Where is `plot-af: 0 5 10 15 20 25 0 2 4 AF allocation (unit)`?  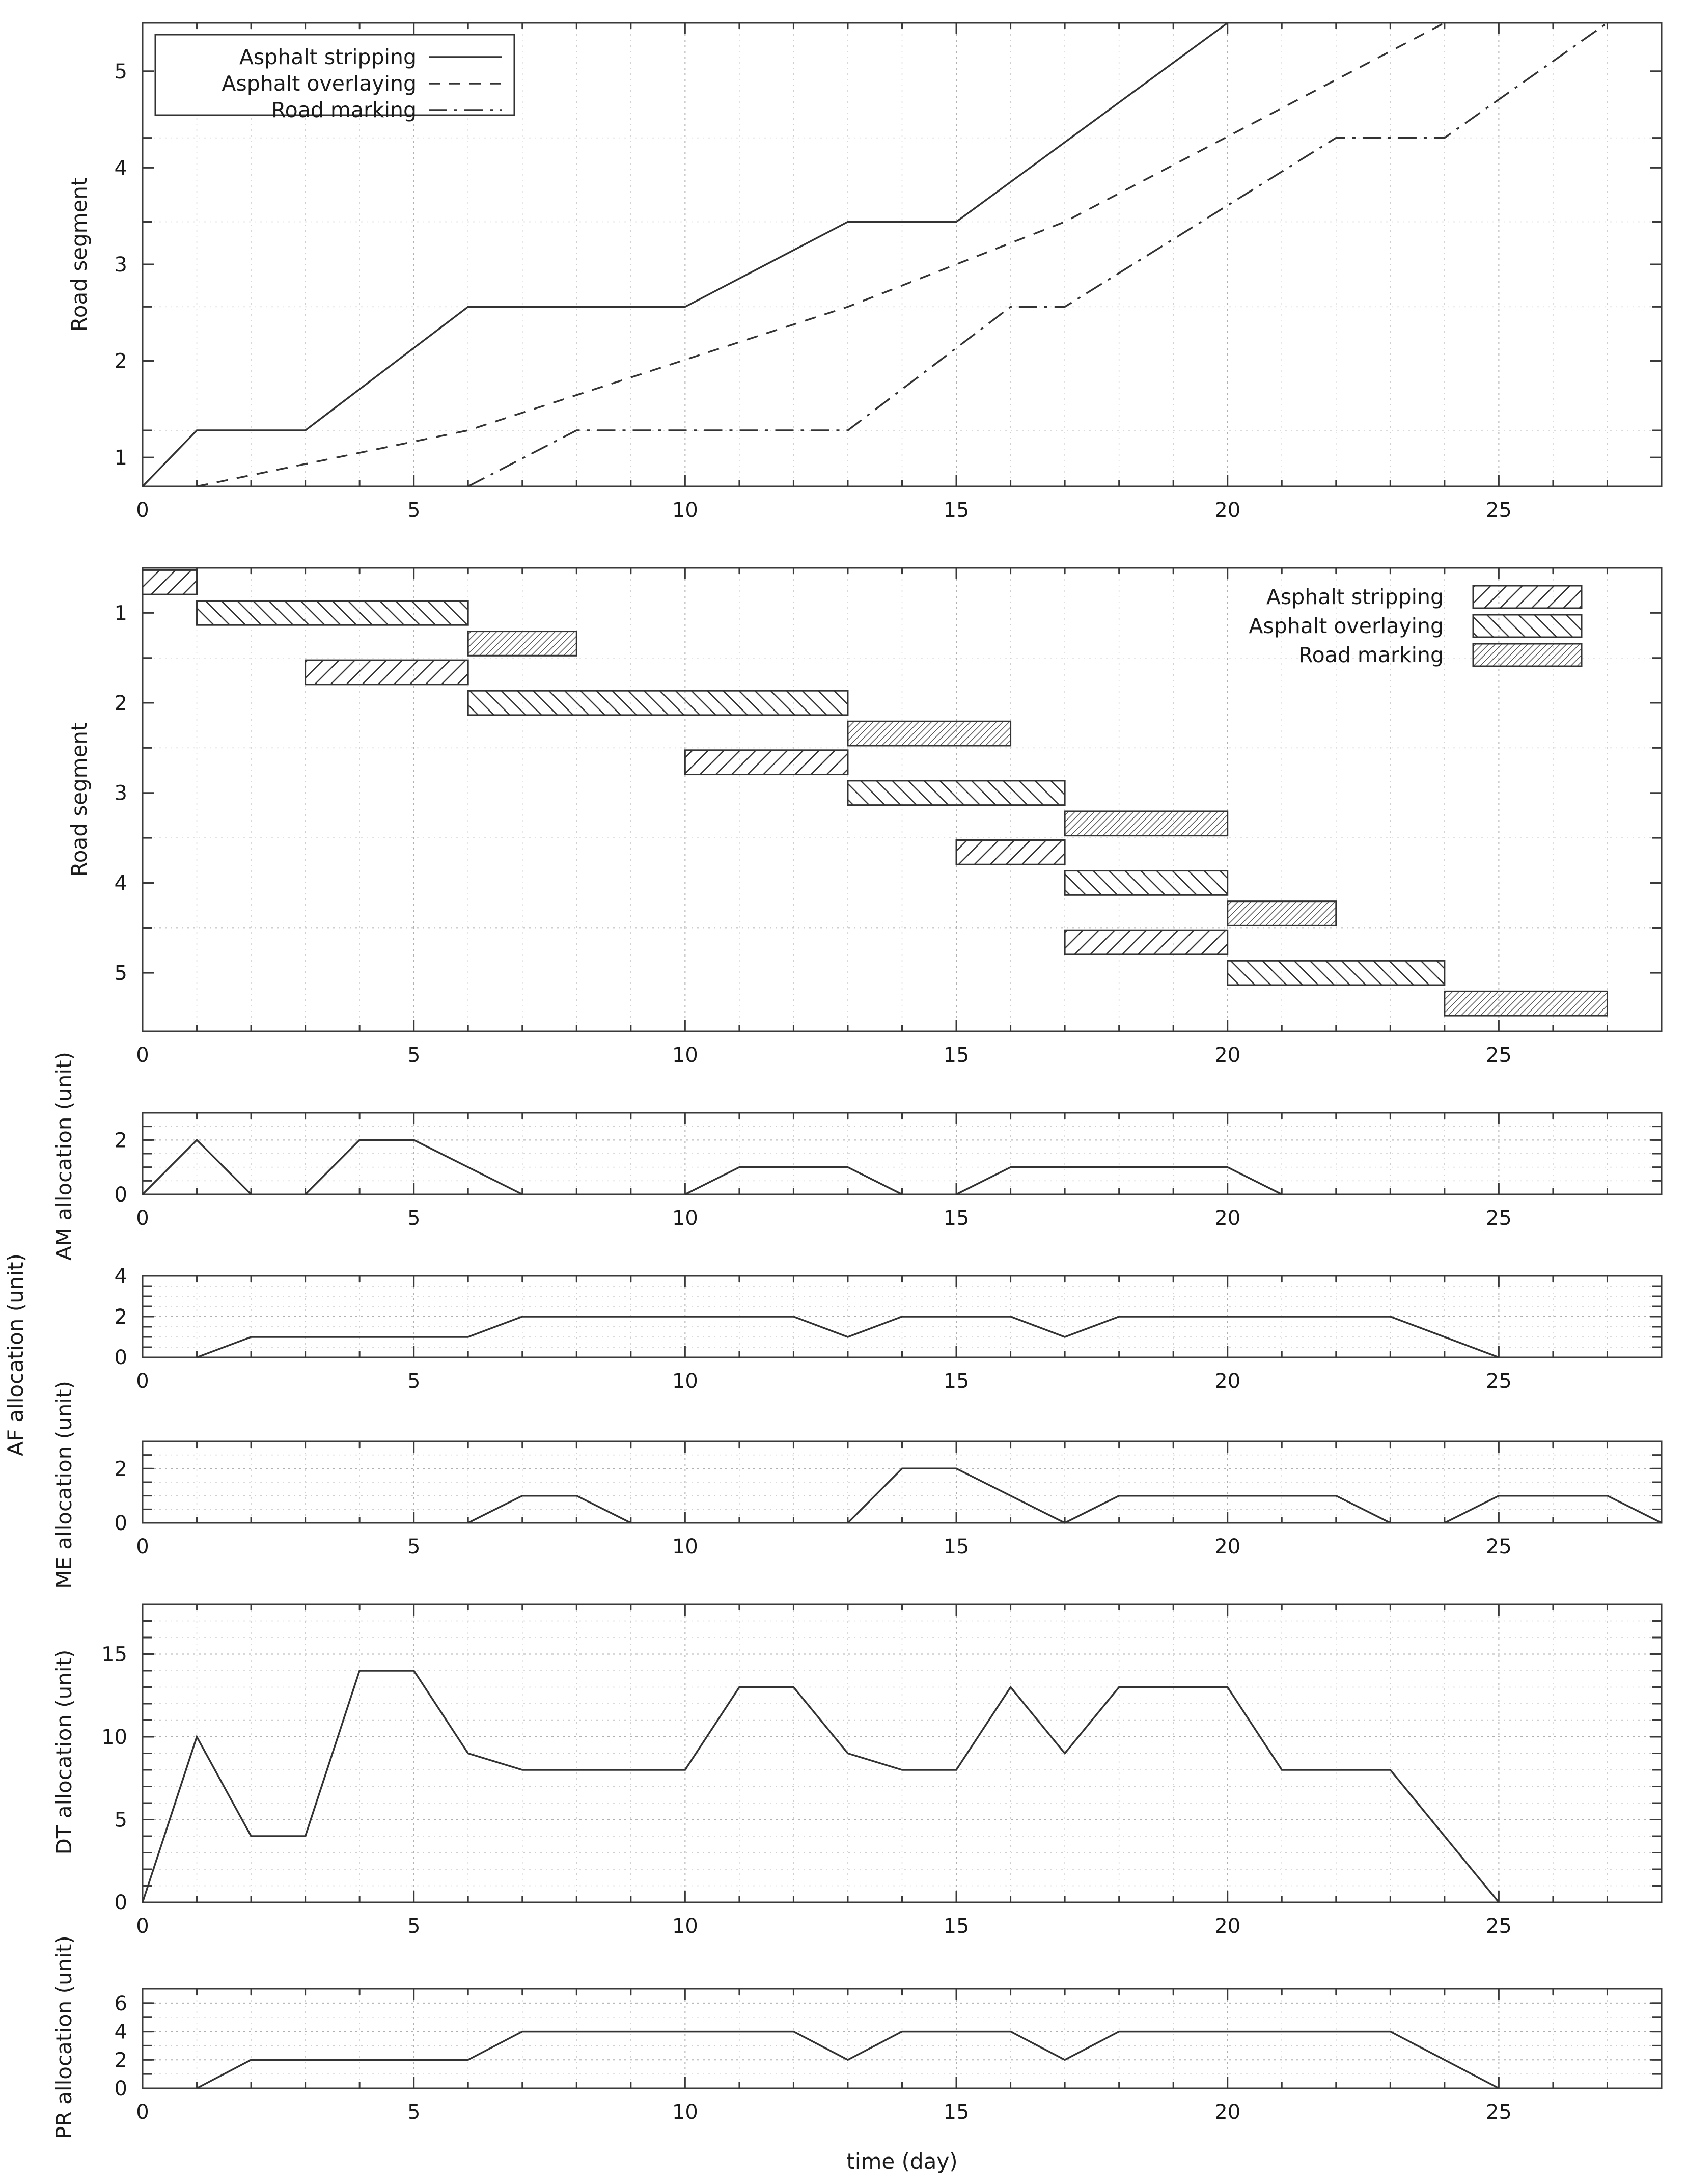
plot-af: 0 5 10 15 20 25 0 2 4 AF allocation (unit) is located at coordinates (833, 1354).